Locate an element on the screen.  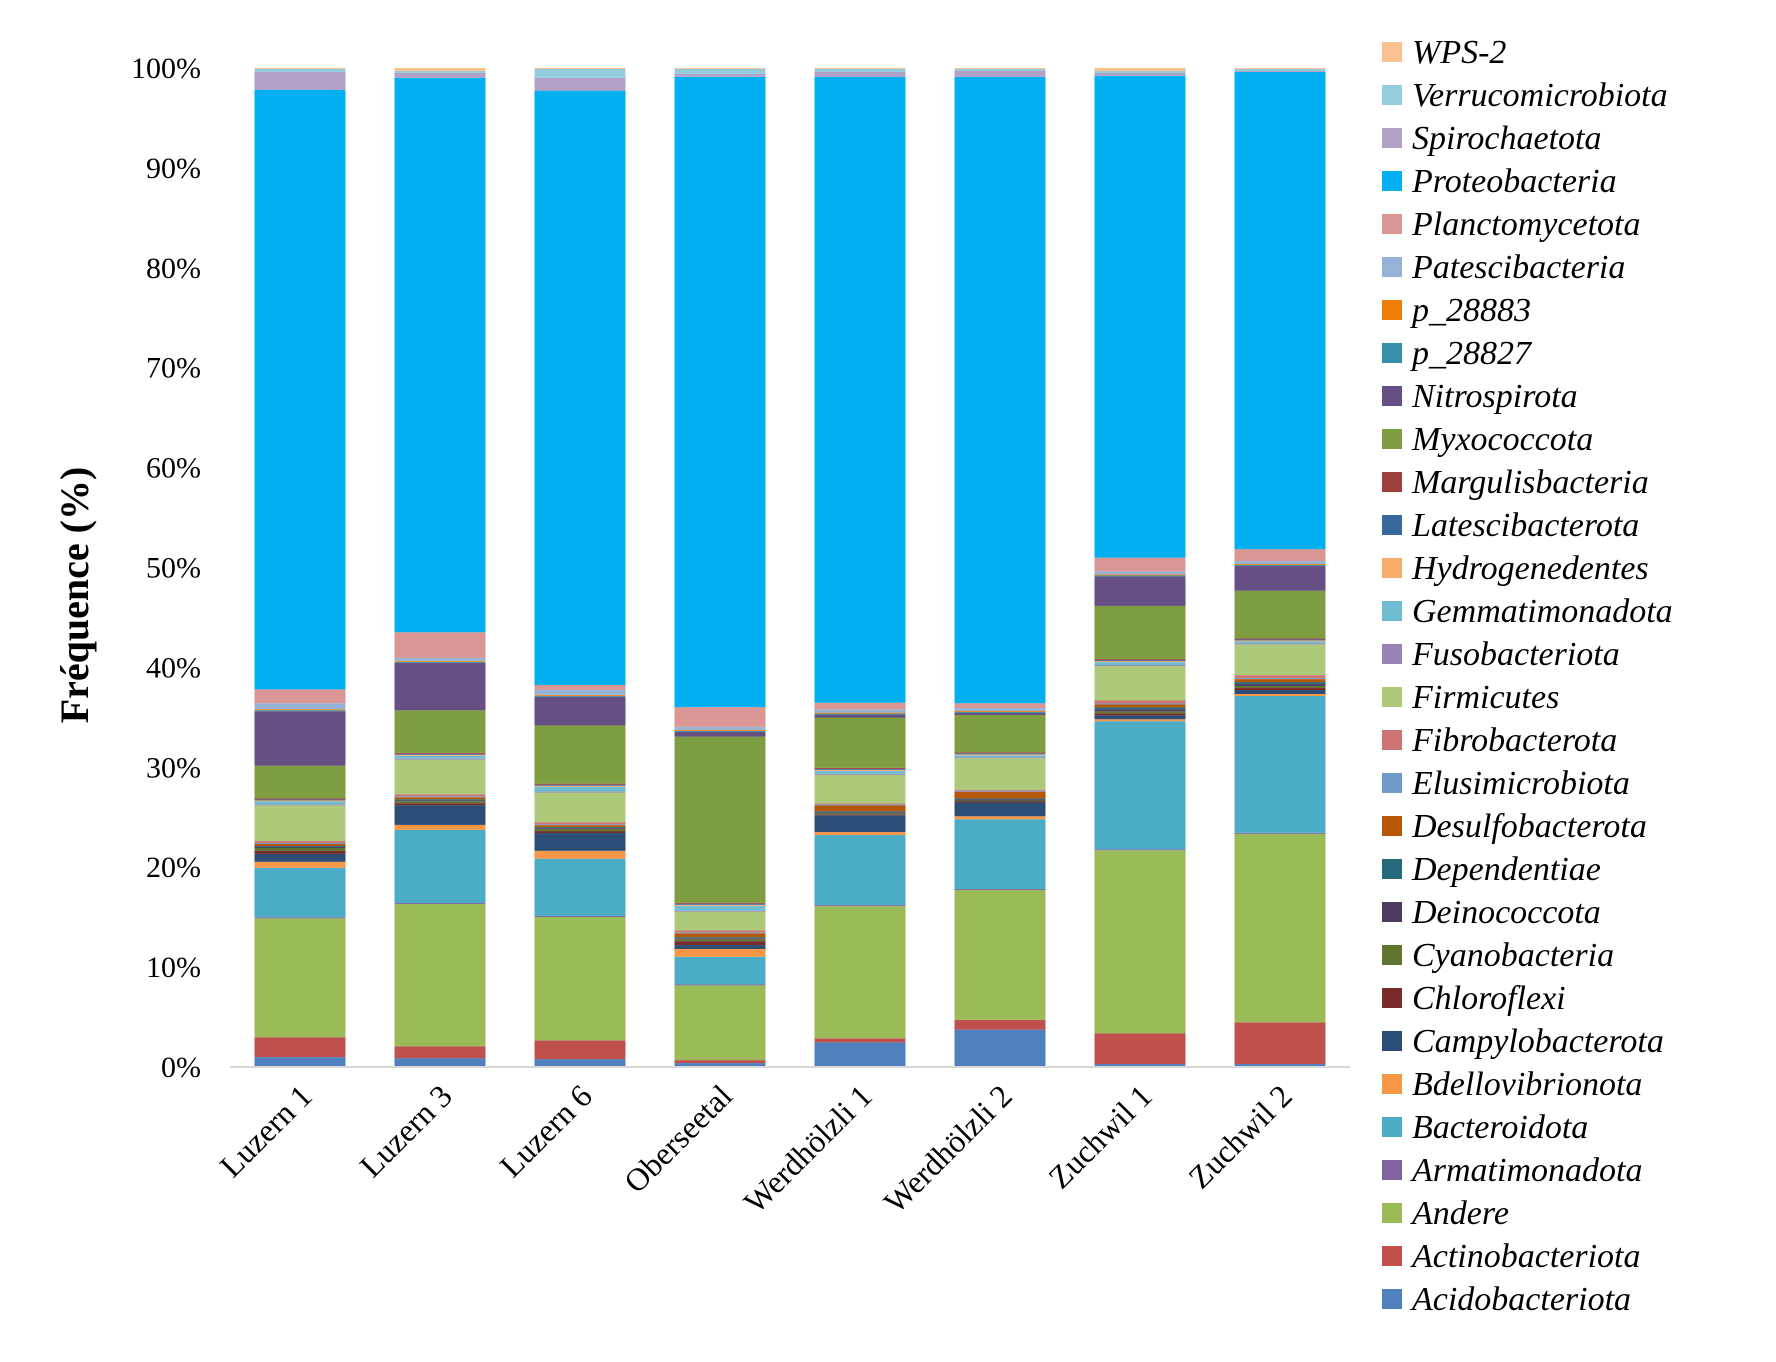
legend-label: Andere is located at coordinates (1459, 1213).